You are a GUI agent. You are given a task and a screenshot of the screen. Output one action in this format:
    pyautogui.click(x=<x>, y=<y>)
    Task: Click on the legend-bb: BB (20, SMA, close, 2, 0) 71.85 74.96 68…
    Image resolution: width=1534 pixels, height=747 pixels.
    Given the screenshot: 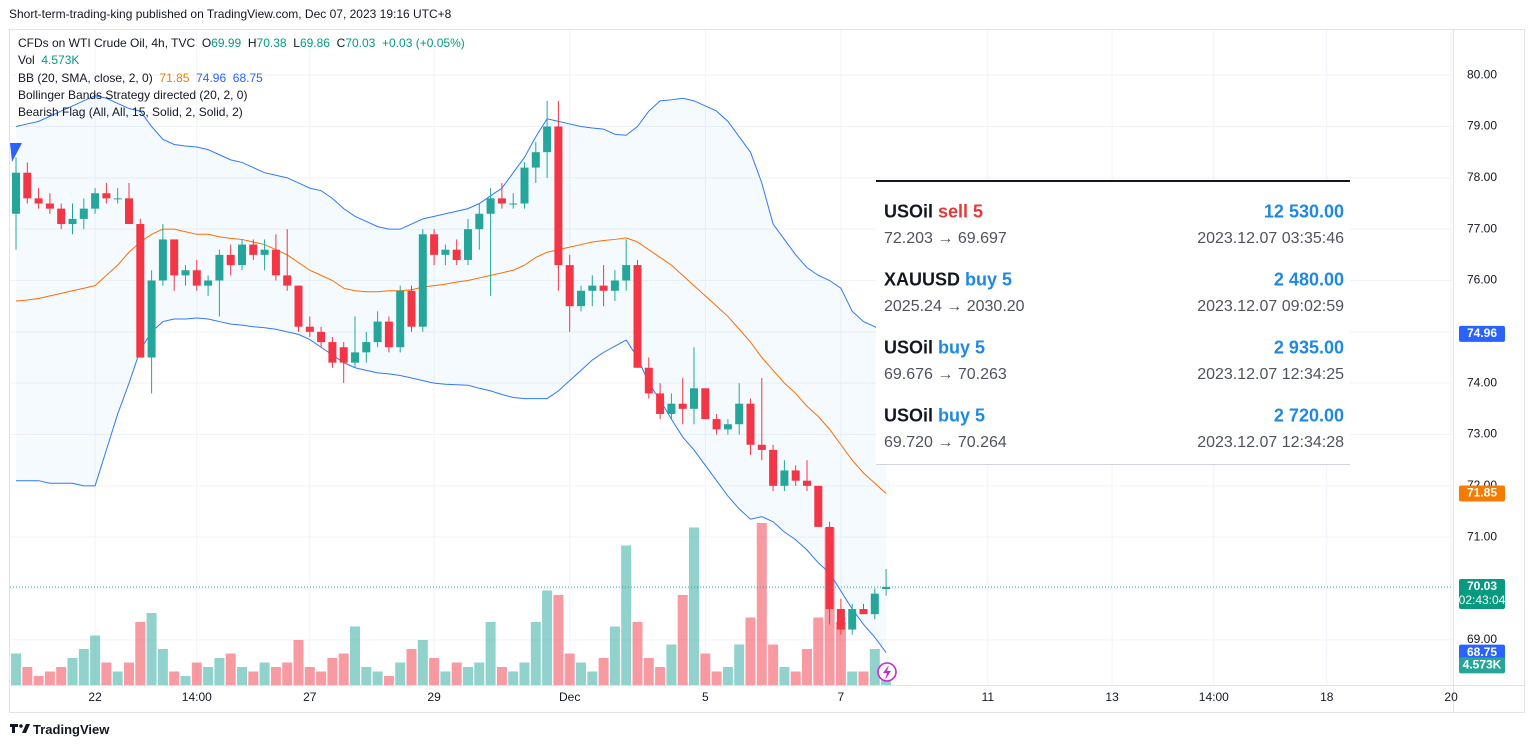 What is the action you would take?
    pyautogui.click(x=241, y=78)
    